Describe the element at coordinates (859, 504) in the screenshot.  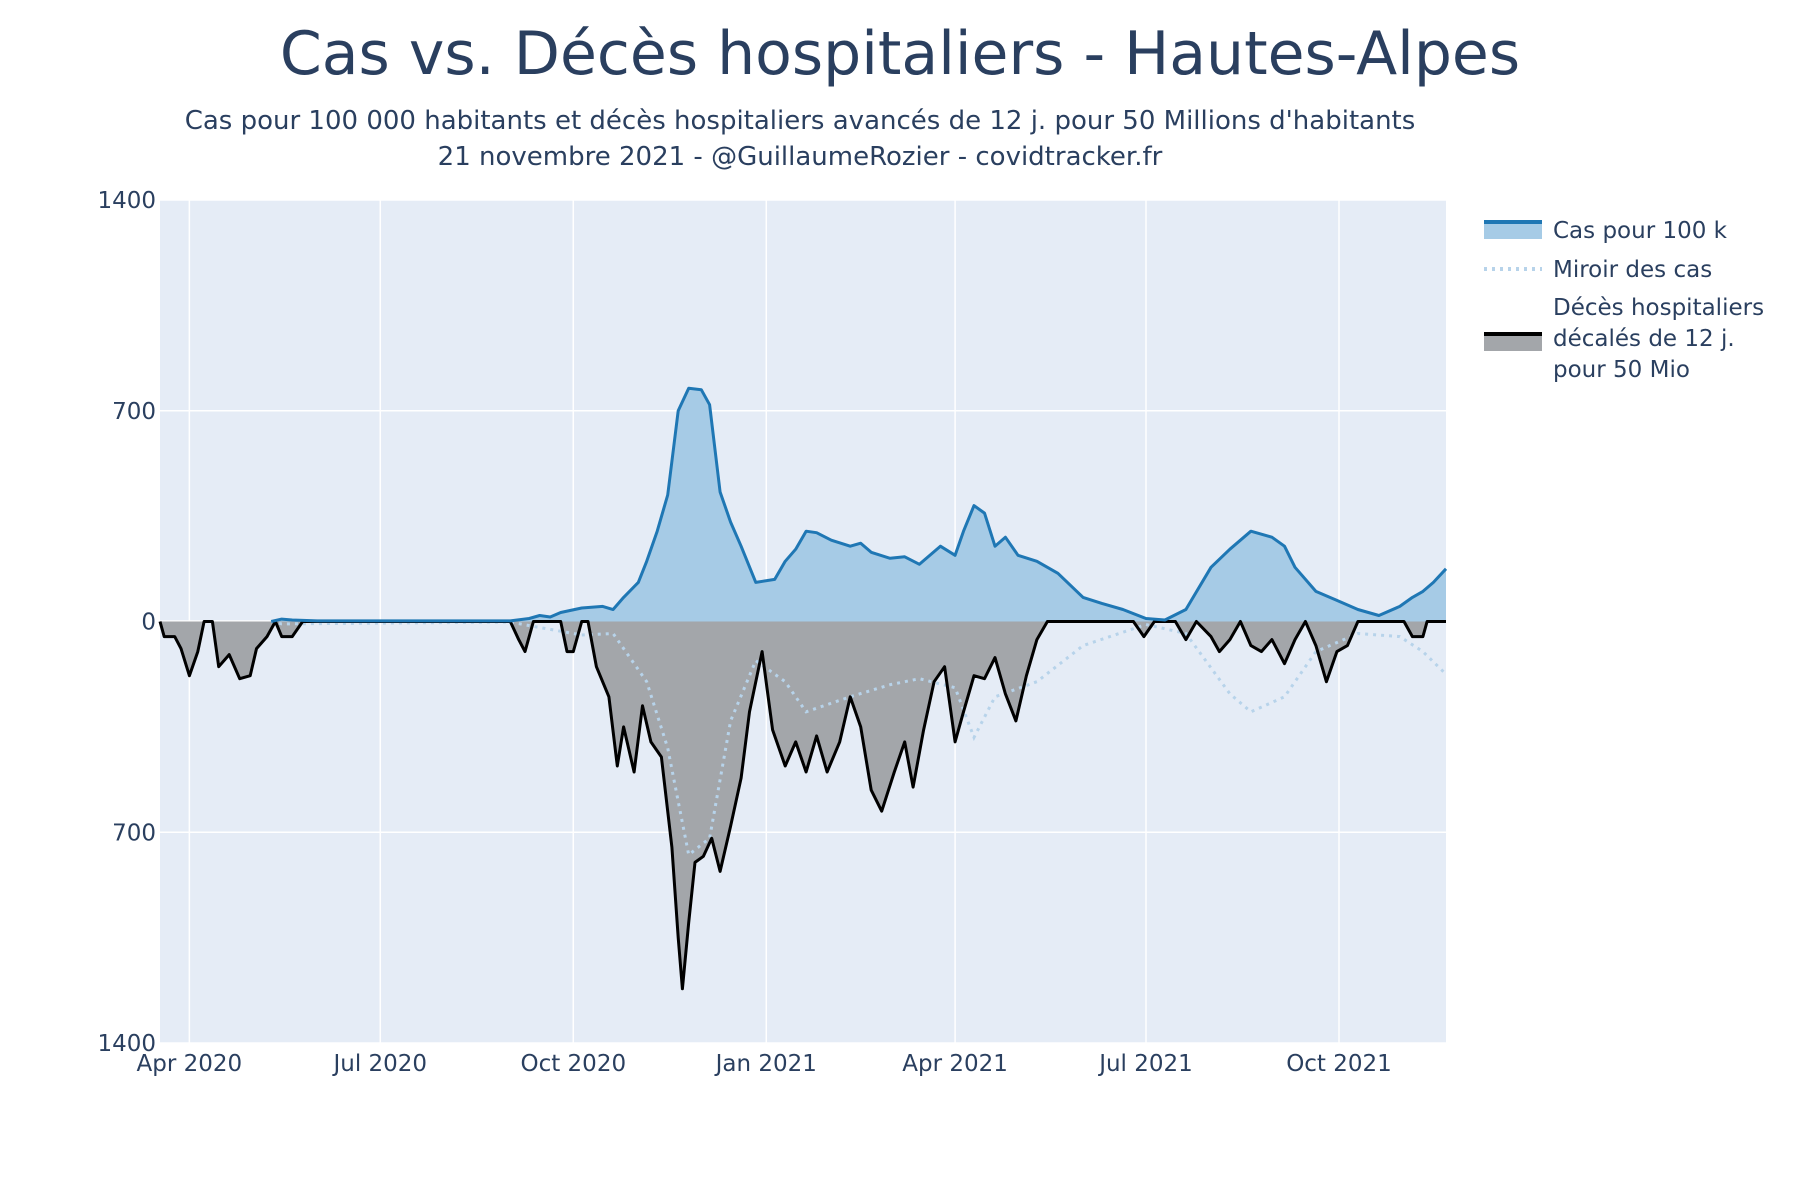
I see `cases-line` at that location.